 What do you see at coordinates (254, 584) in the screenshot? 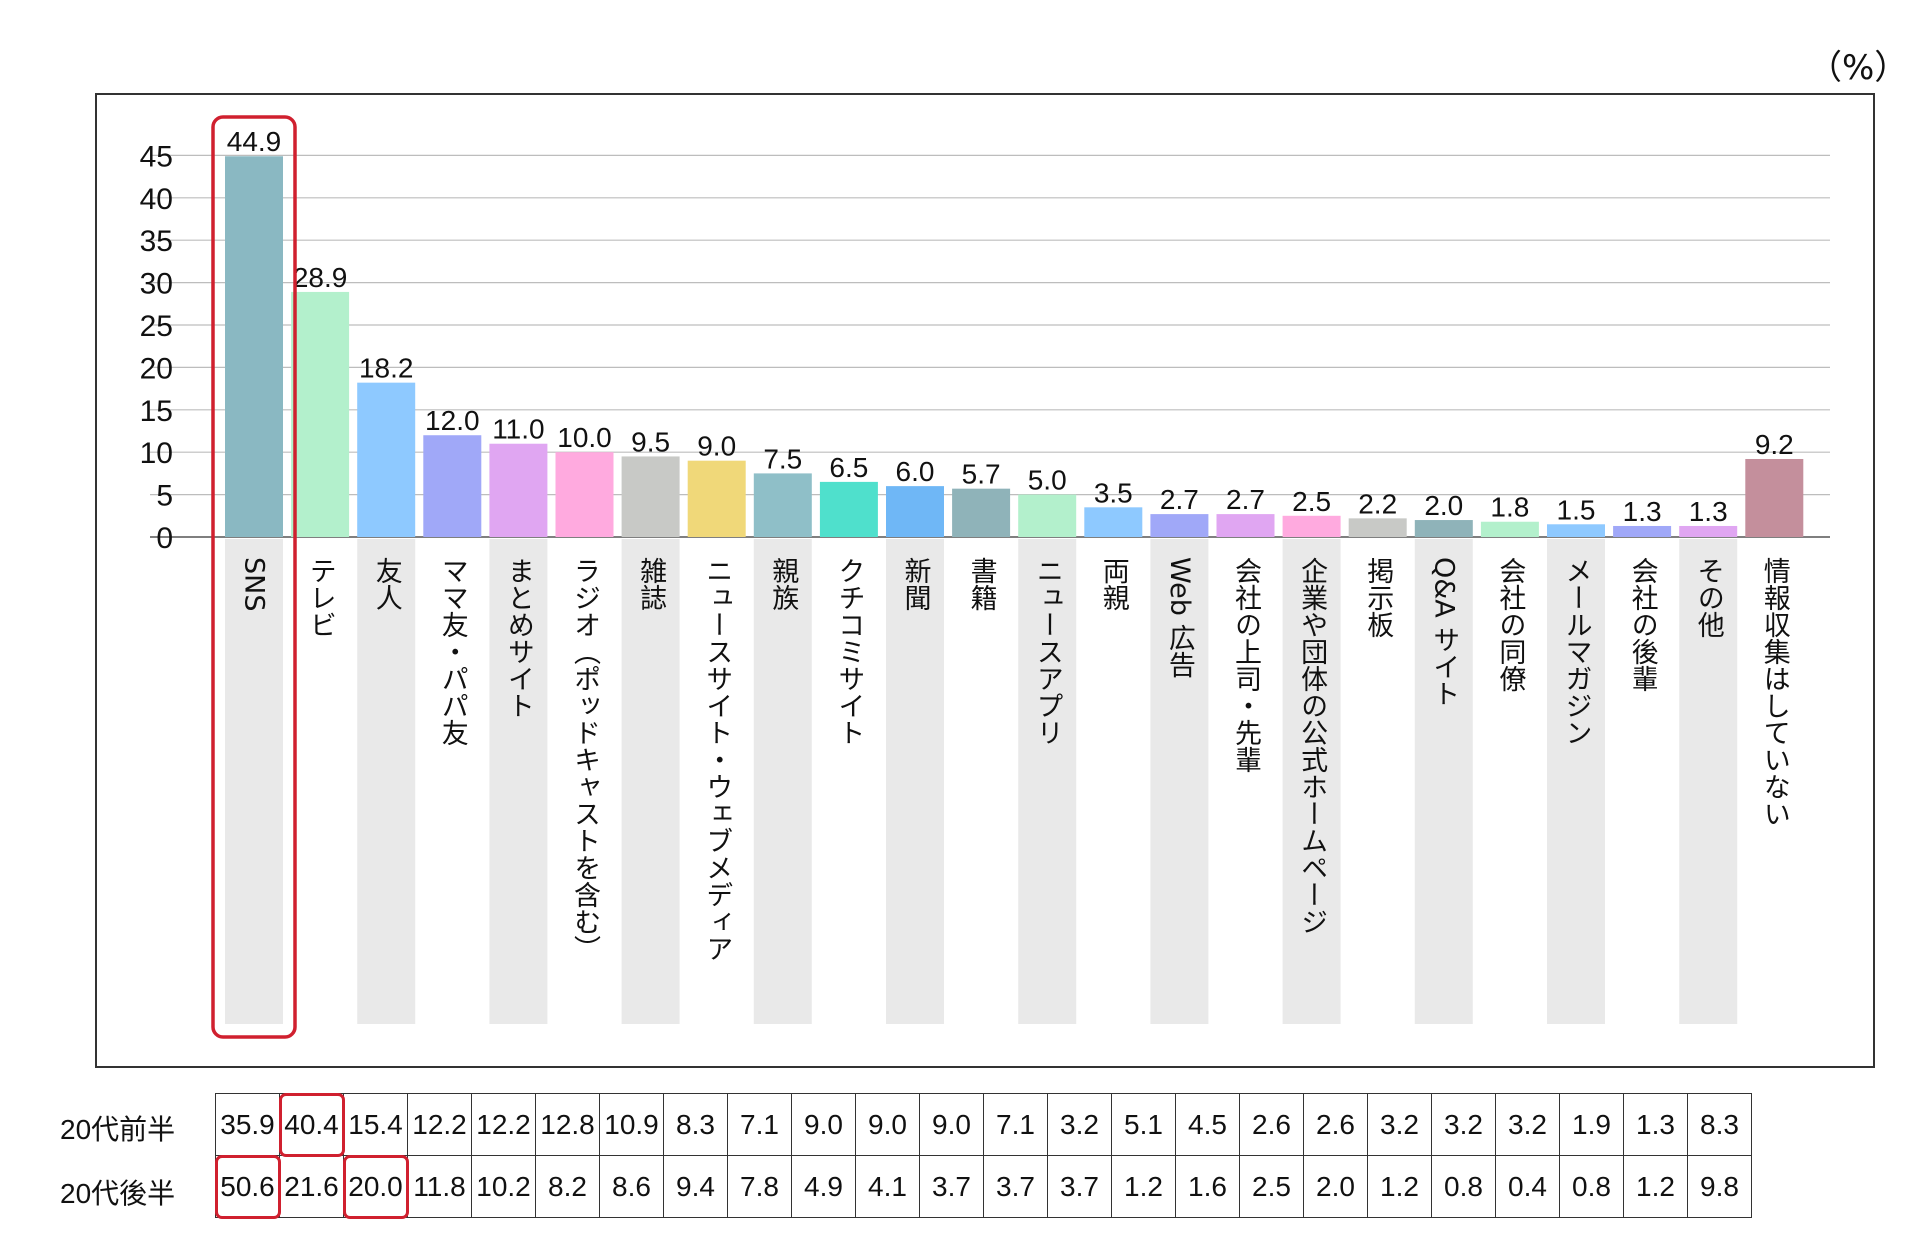
I see `x-tick-label: SNS` at bounding box center [254, 584].